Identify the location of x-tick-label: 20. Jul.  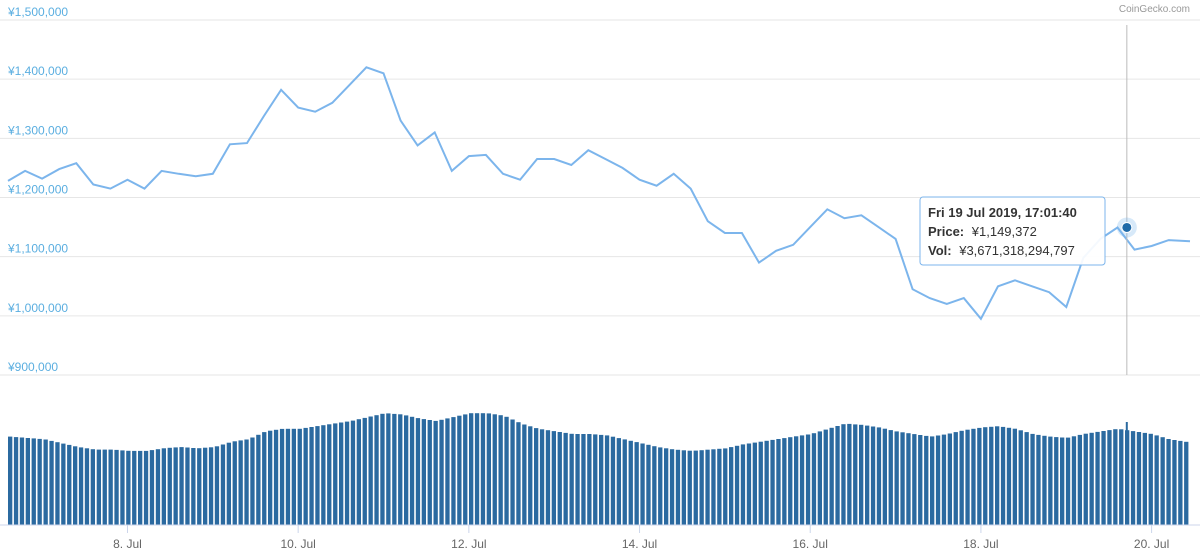
(1151, 544).